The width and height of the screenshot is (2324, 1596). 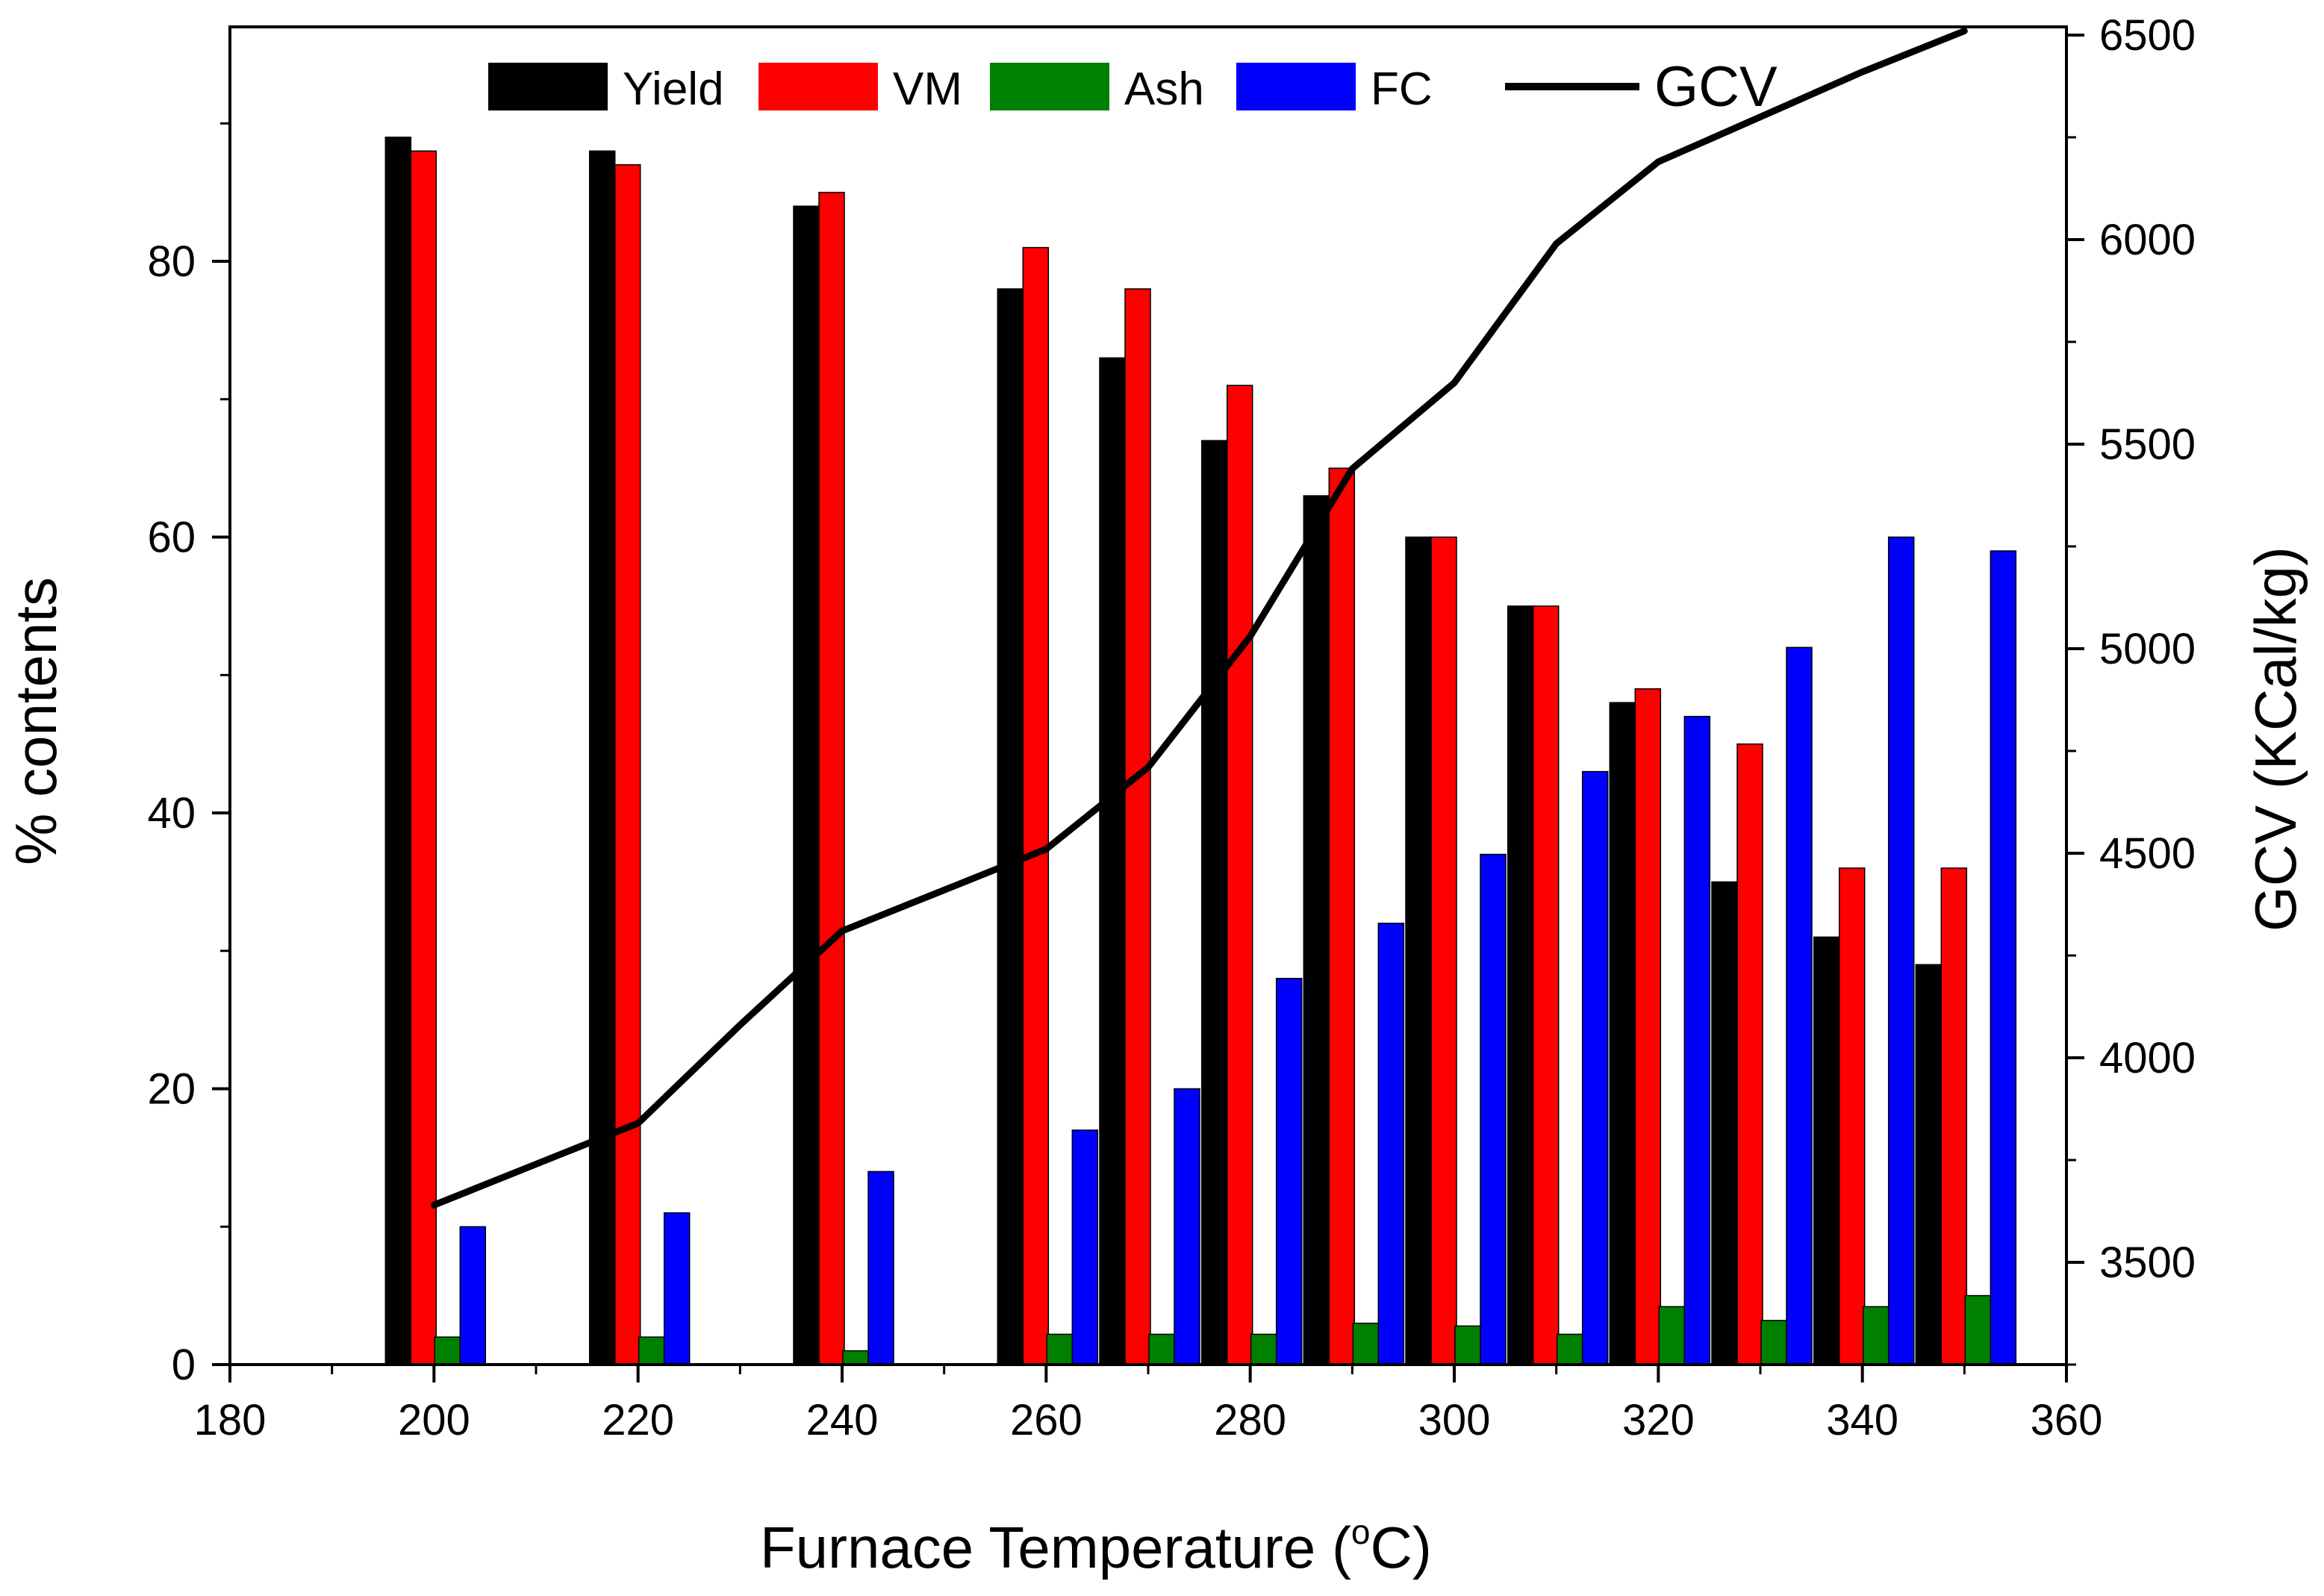 What do you see at coordinates (1402, 89) in the screenshot?
I see `legend-label-fc: FC` at bounding box center [1402, 89].